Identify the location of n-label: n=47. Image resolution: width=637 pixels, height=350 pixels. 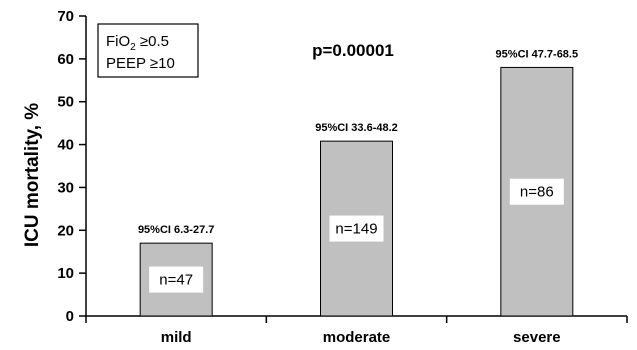
(176, 280).